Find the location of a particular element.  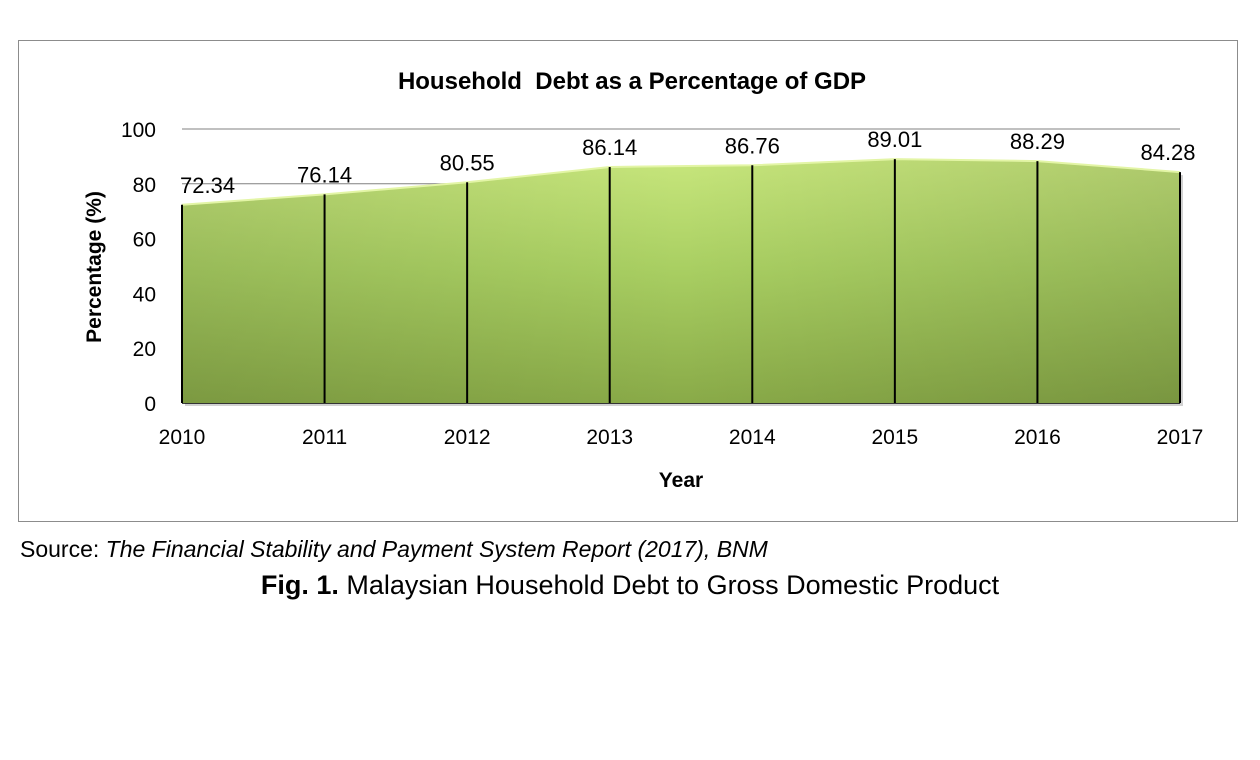

x-tick-label: 2011 is located at coordinates (324, 437).